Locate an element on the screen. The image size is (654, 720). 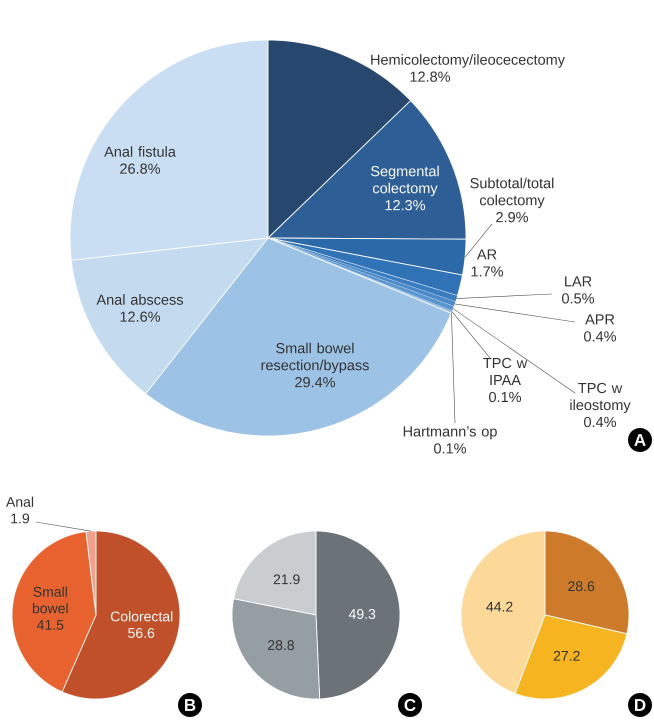
data-label: 56.6 is located at coordinates (141, 633).